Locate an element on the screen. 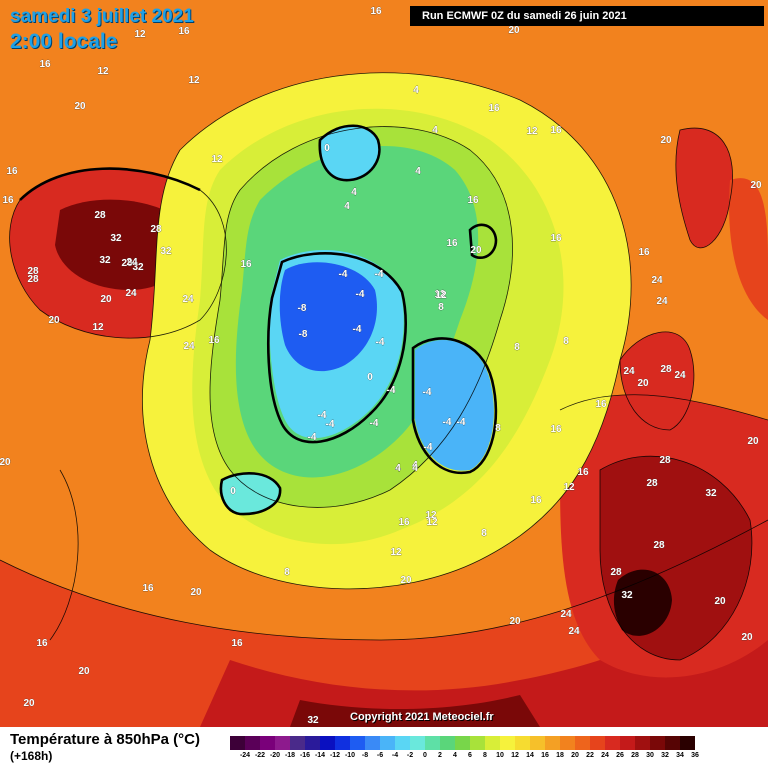 Image resolution: width=768 pixels, height=768 pixels. color-scale-tick: -10 is located at coordinates (350, 755).